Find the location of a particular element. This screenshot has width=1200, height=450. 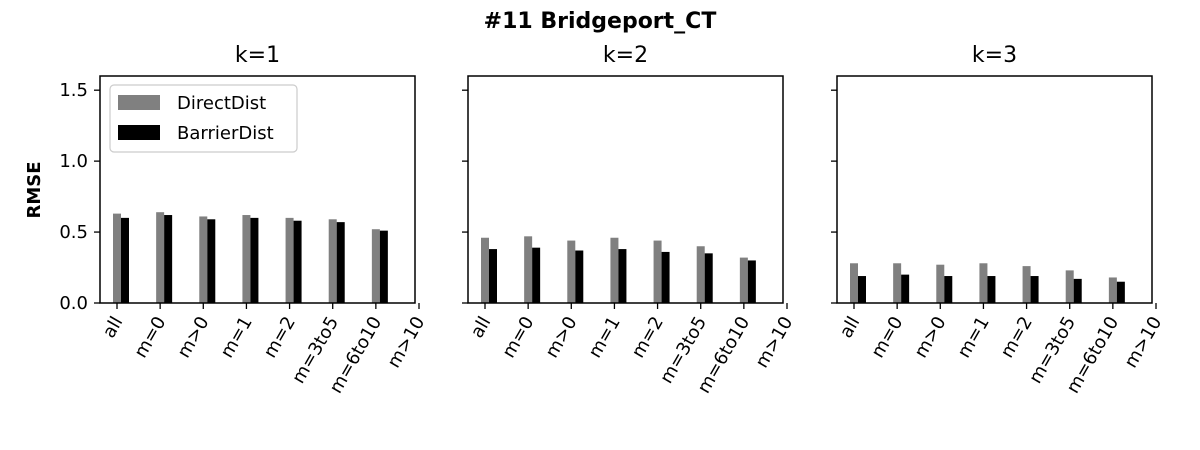

legend: DirectDist BarrierDist is located at coordinates (203, 118).